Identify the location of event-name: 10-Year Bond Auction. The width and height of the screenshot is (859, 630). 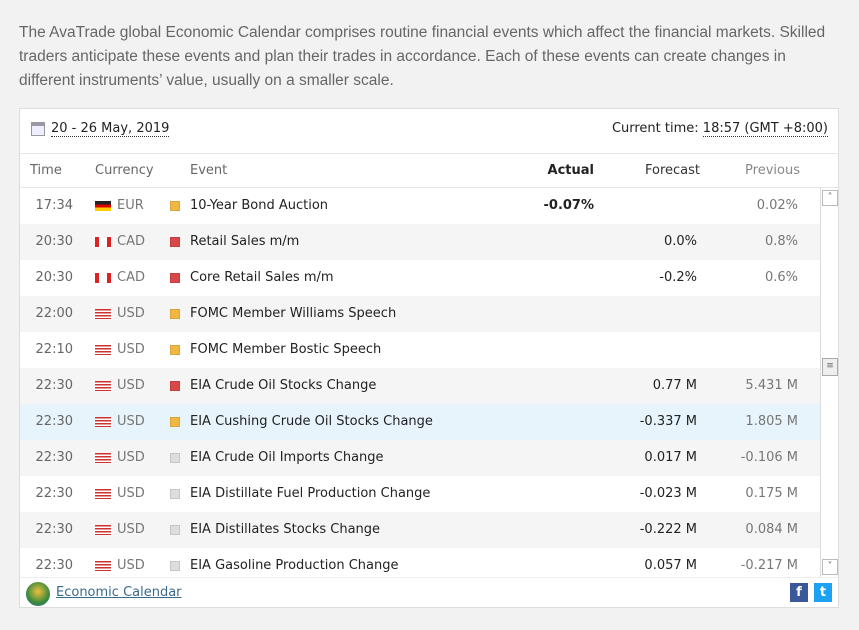
(259, 205).